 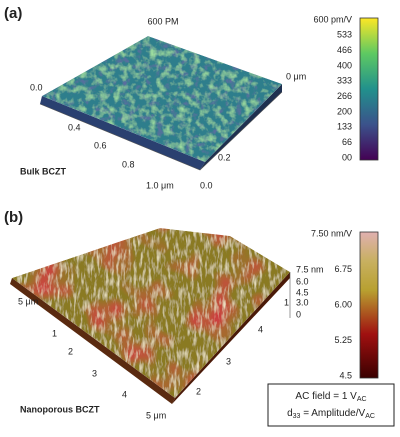 What do you see at coordinates (326, 396) in the screenshot?
I see `legend-text: AC field = 1 V` at bounding box center [326, 396].